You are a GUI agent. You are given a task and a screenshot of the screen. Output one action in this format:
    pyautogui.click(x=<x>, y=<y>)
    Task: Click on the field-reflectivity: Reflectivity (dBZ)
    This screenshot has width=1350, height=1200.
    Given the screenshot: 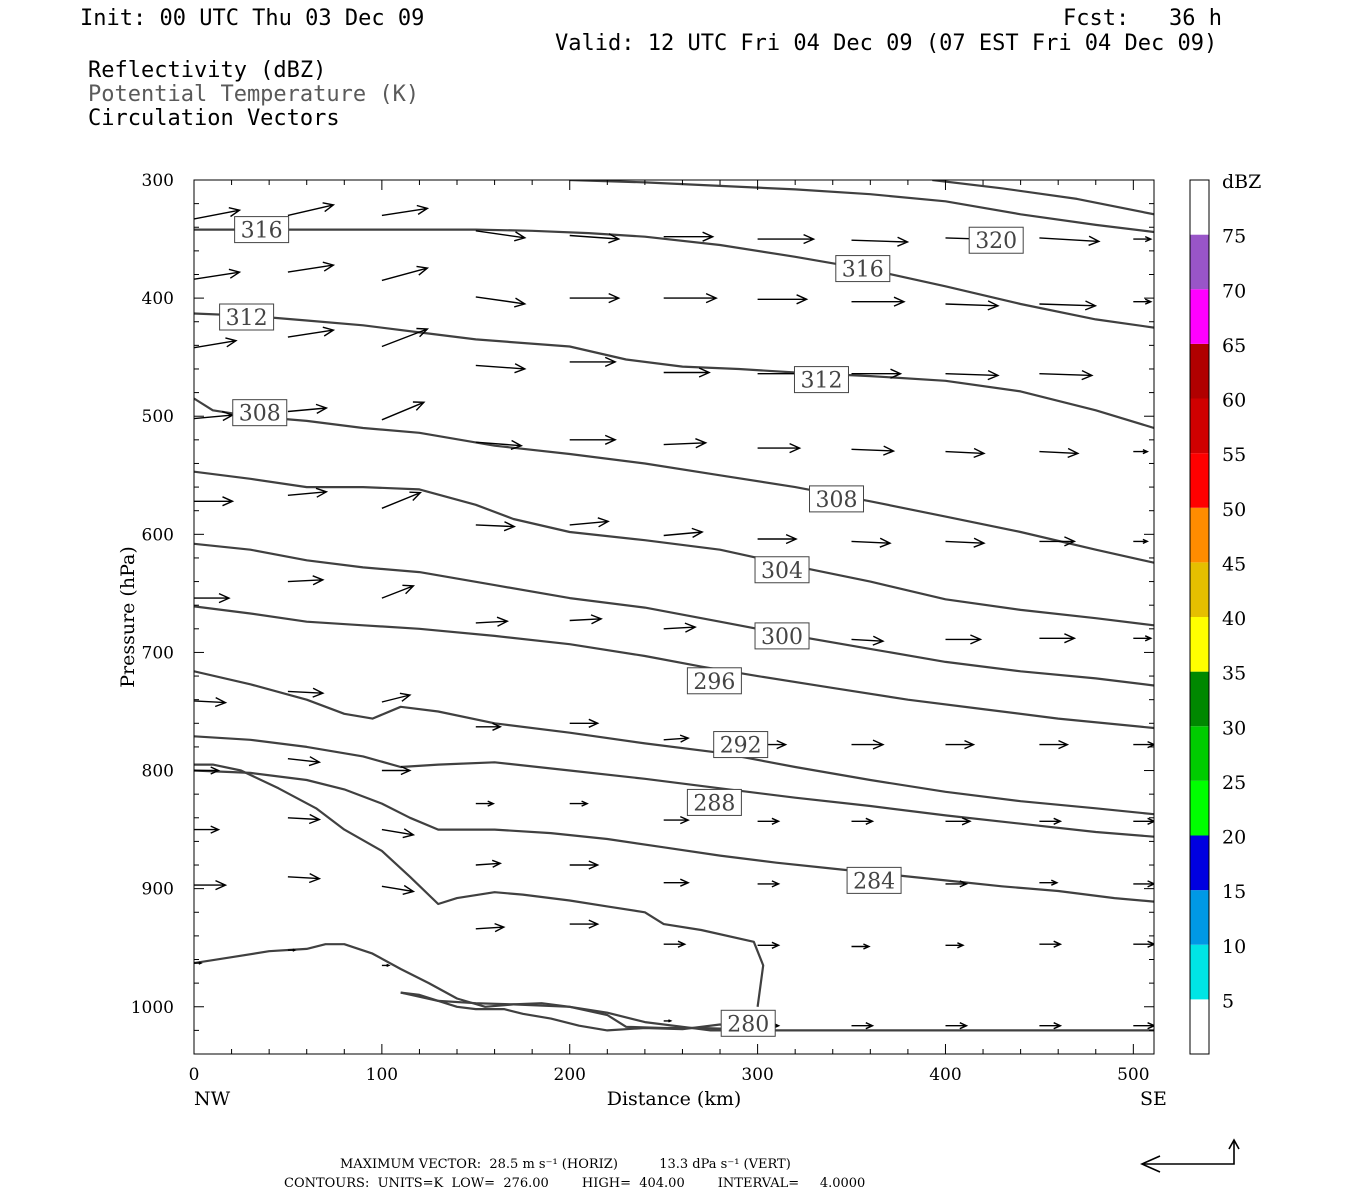 What is the action you would take?
    pyautogui.click(x=207, y=70)
    